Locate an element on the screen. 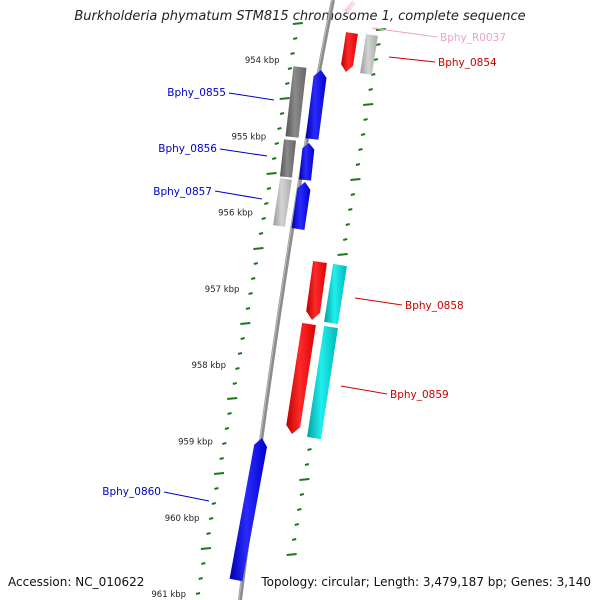 The image size is (600, 600). gene-label: Bphy_0857 is located at coordinates (182, 192).